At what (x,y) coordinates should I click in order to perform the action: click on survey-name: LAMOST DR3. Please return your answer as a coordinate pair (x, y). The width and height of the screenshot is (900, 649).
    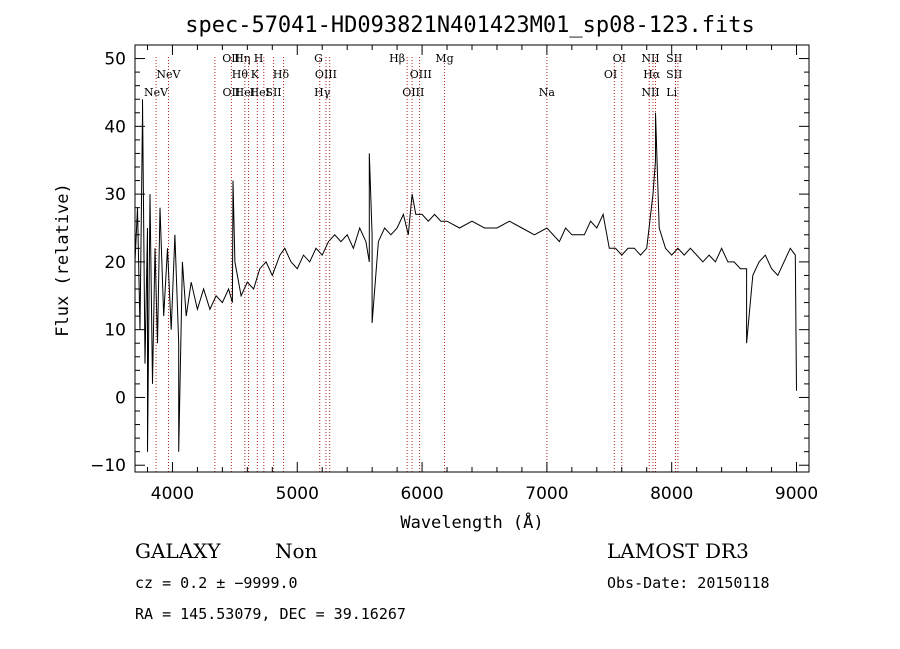
    Looking at the image, I should click on (678, 551).